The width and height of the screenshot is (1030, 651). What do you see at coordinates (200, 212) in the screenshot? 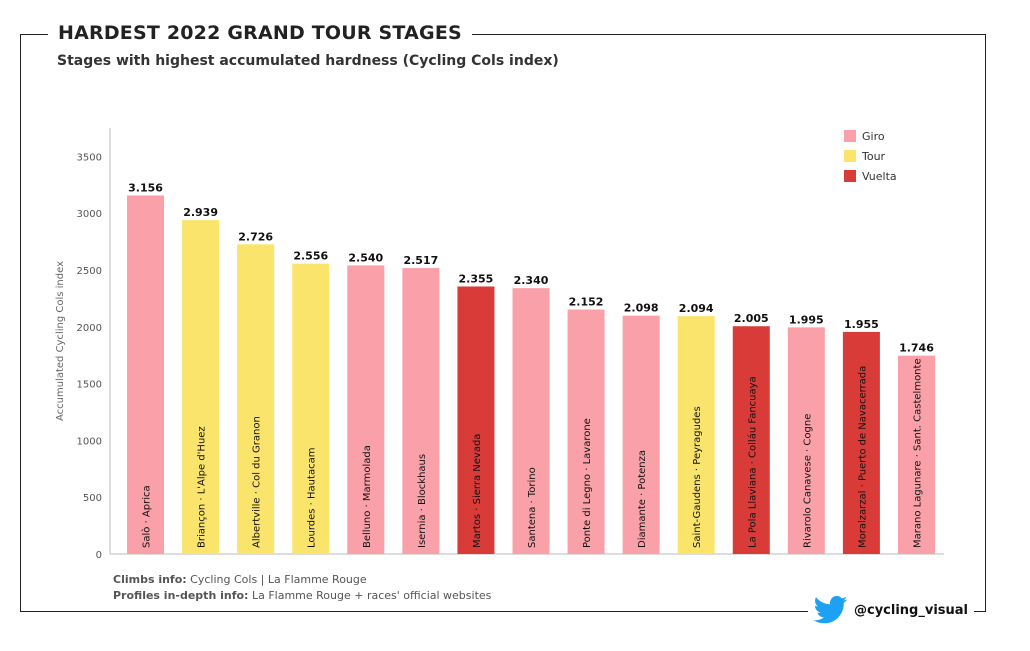
I see `bar-value-label: 2.939` at bounding box center [200, 212].